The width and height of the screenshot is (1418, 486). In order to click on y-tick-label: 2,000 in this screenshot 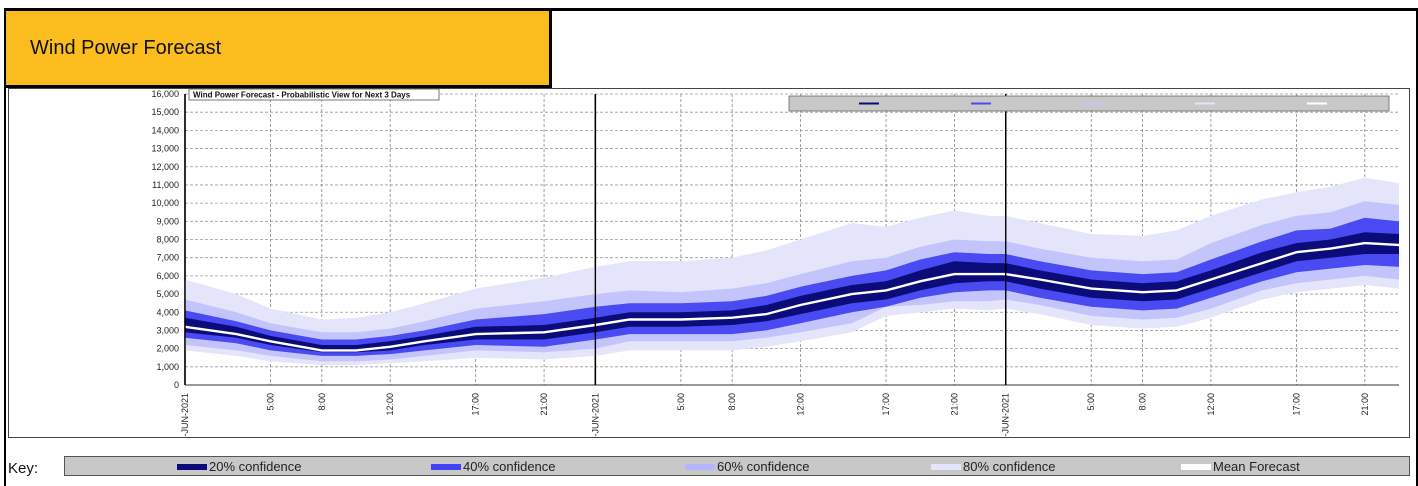, I will do `click(167, 349)`.